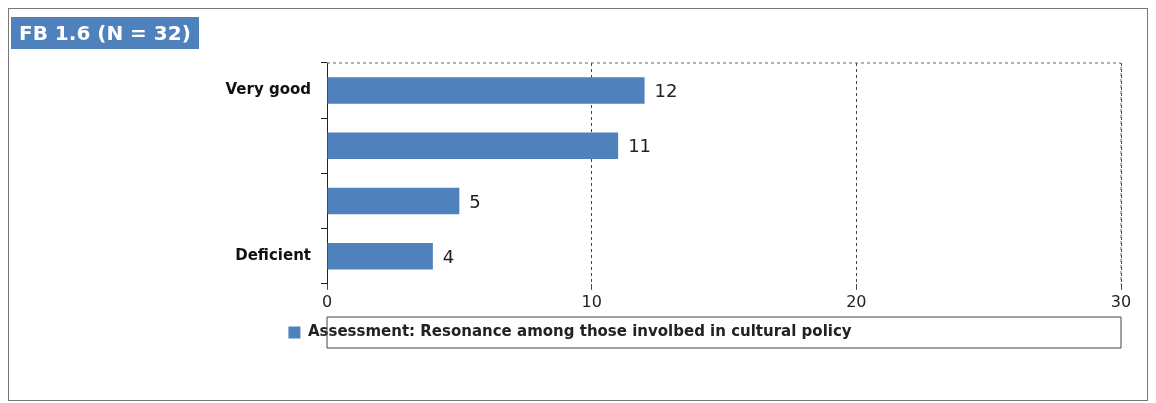 This screenshot has width=1156, height=403. What do you see at coordinates (105, 33) in the screenshot?
I see `text: FB 1.6 (N = 32)` at bounding box center [105, 33].